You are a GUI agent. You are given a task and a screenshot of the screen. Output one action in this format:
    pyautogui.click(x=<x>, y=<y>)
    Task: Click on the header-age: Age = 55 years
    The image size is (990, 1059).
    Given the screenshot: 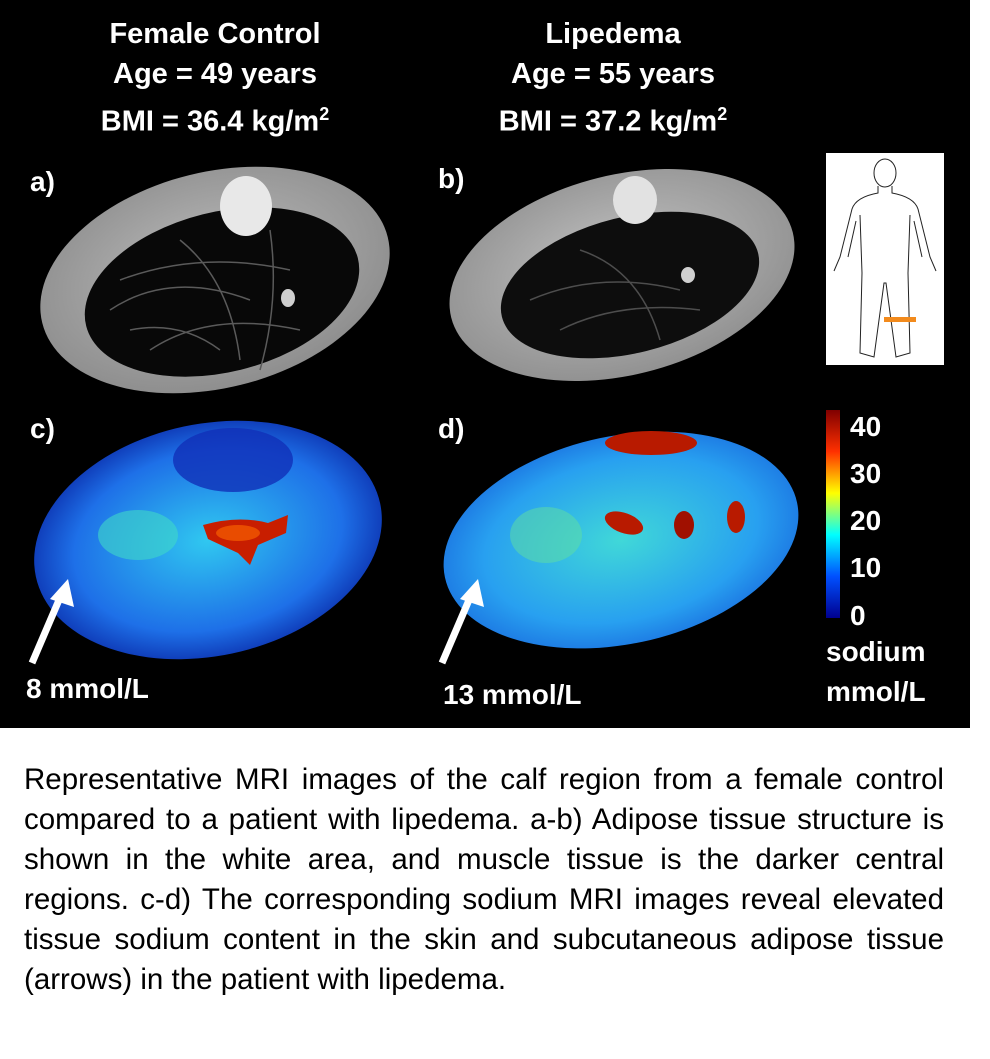 What is the action you would take?
    pyautogui.click(x=613, y=74)
    